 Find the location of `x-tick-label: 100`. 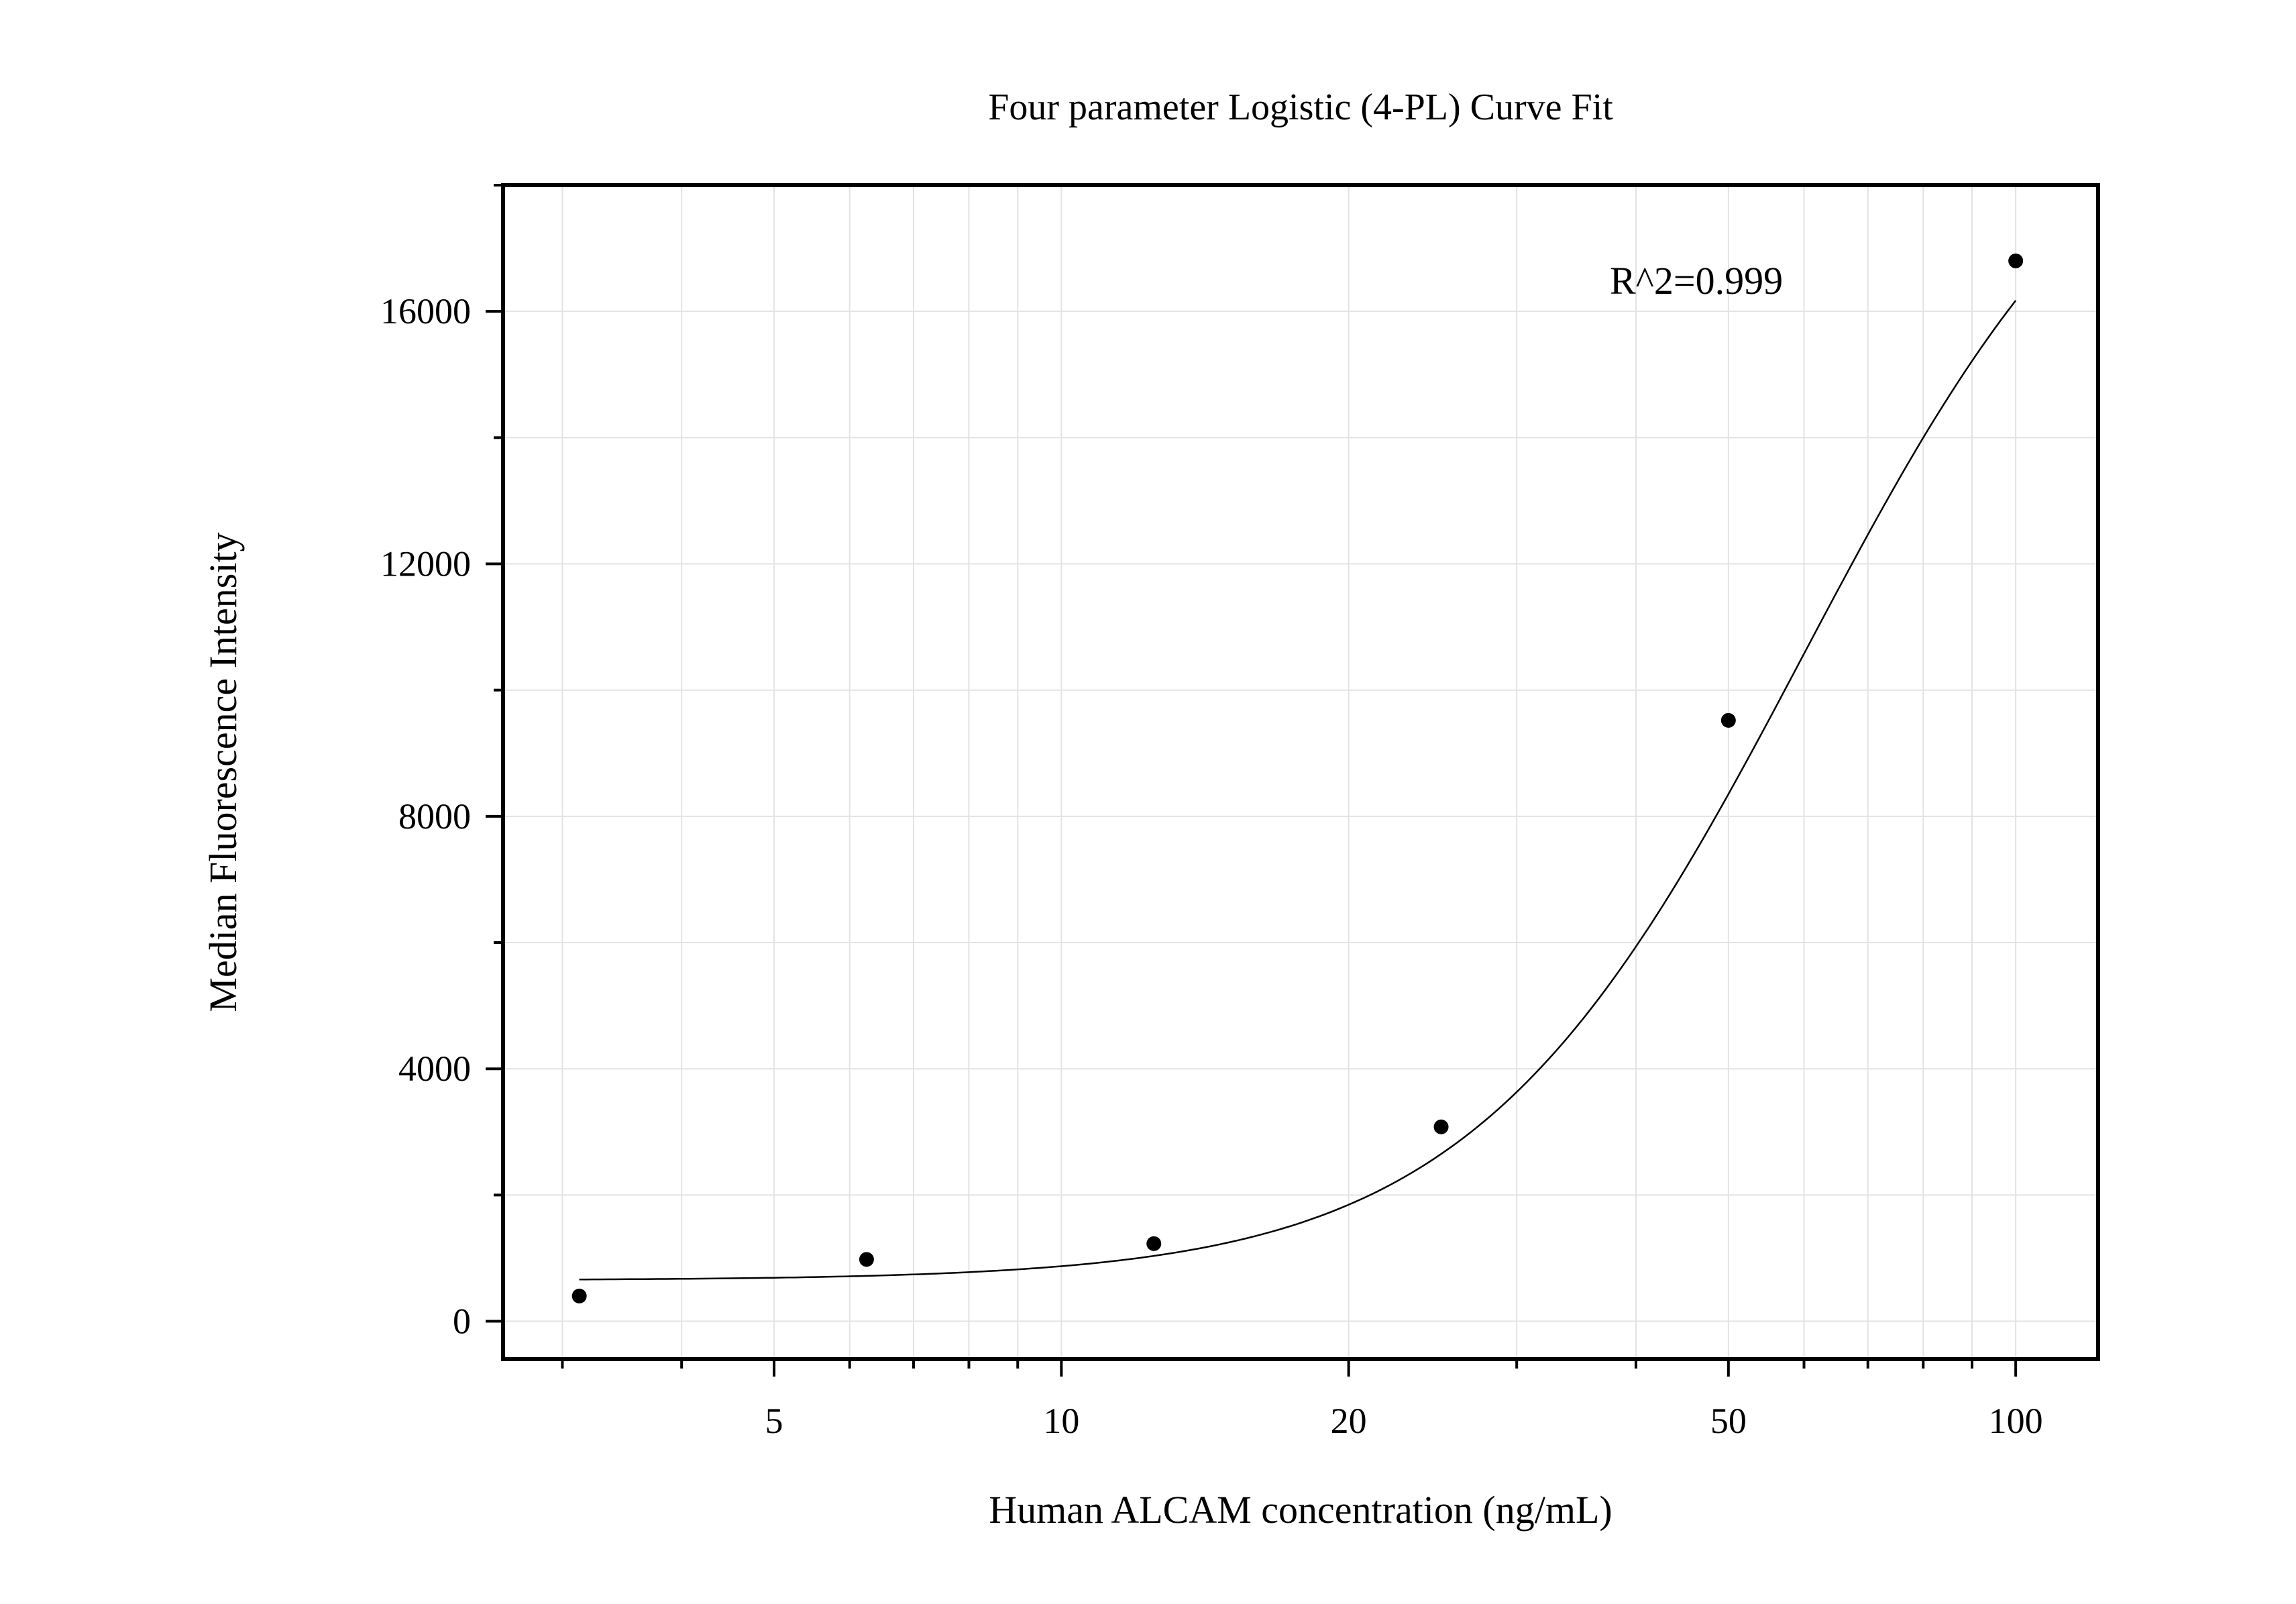

x-tick-label: 100 is located at coordinates (2016, 1421).